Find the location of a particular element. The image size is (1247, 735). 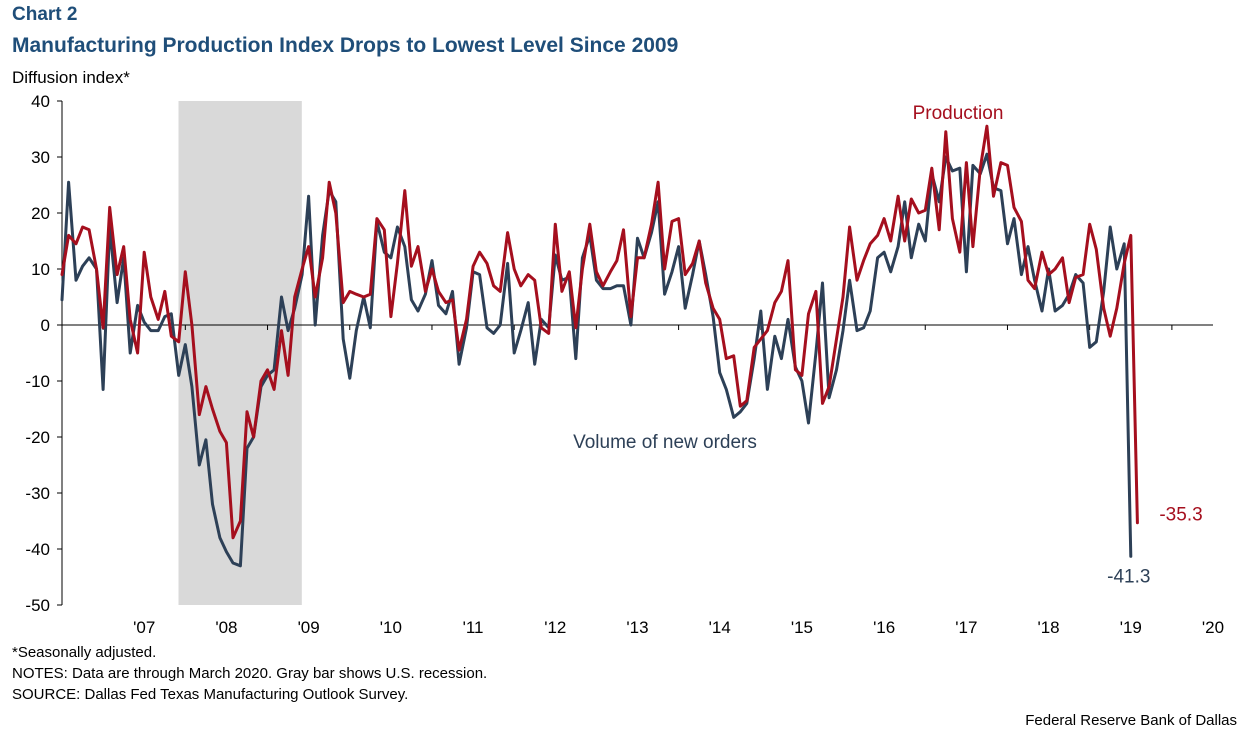

chart-label: Chart 2 is located at coordinates (45, 14).